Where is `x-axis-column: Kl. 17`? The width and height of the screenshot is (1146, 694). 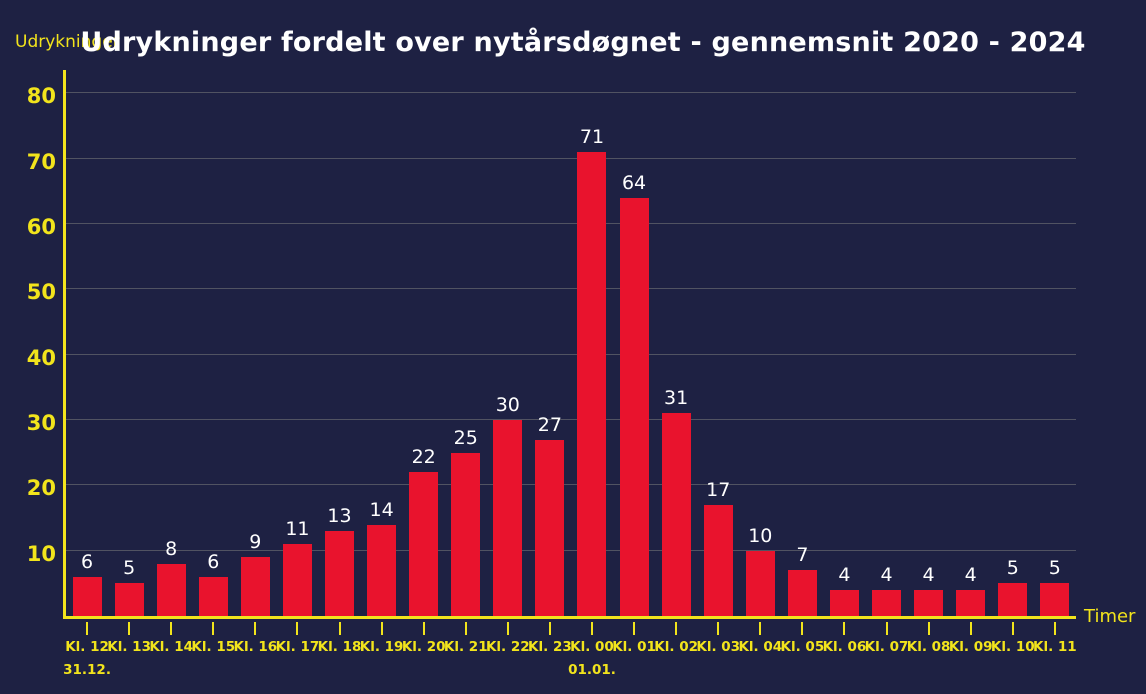
x-axis-column: Kl. 17 is located at coordinates (297, 650).